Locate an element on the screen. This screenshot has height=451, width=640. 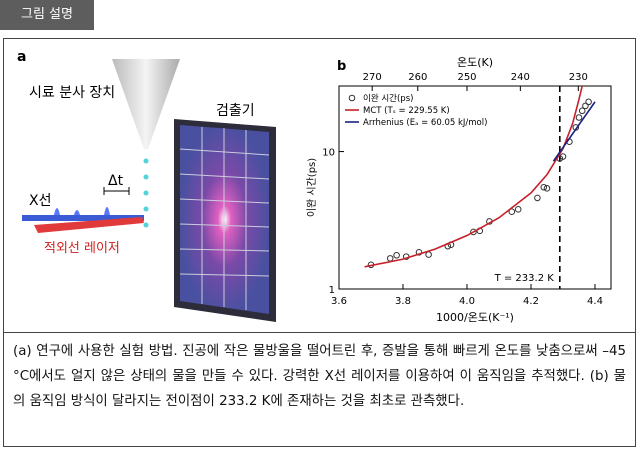
x2-tick-label: 240 is located at coordinates (520, 77).